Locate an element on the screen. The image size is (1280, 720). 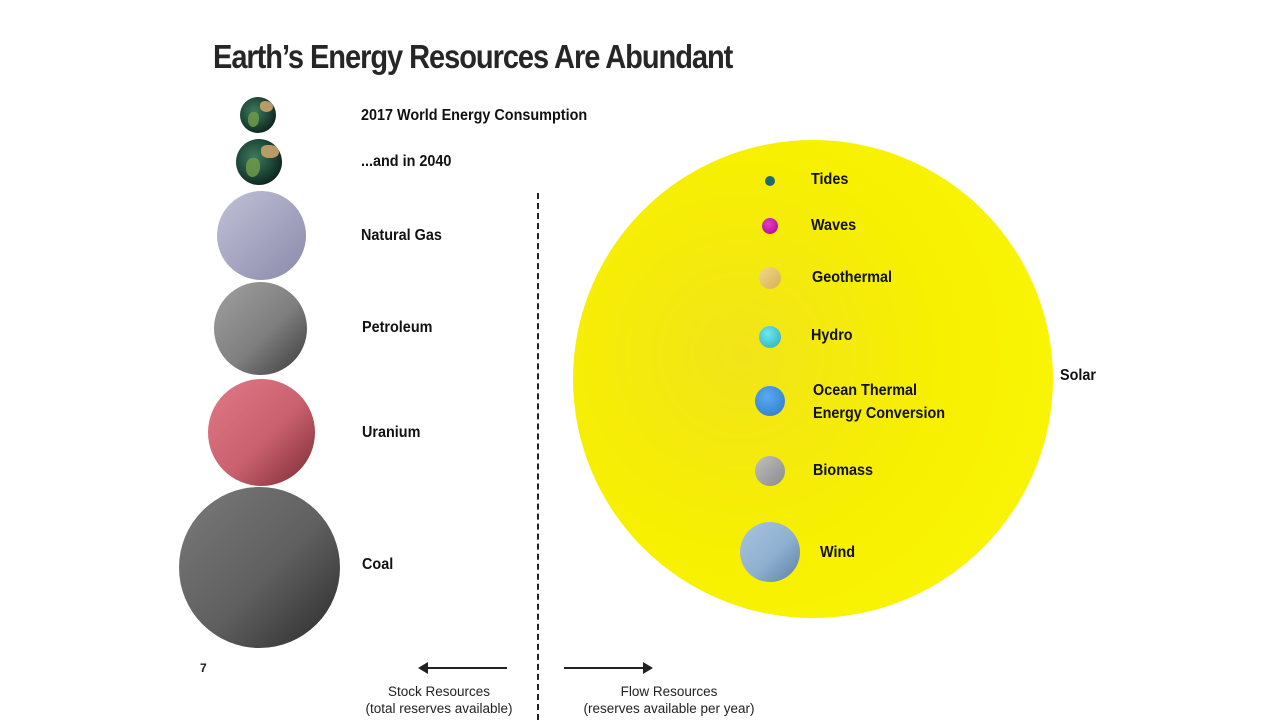
flow-arrow-right-icon is located at coordinates (608, 668).